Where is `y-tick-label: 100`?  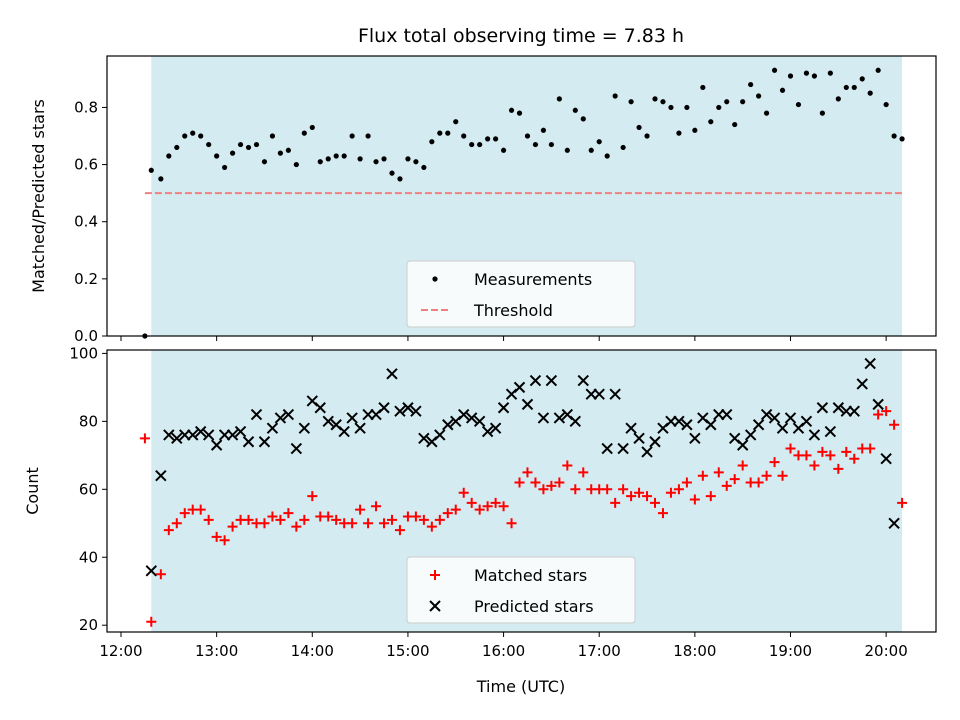
y-tick-label: 100 is located at coordinates (83, 353).